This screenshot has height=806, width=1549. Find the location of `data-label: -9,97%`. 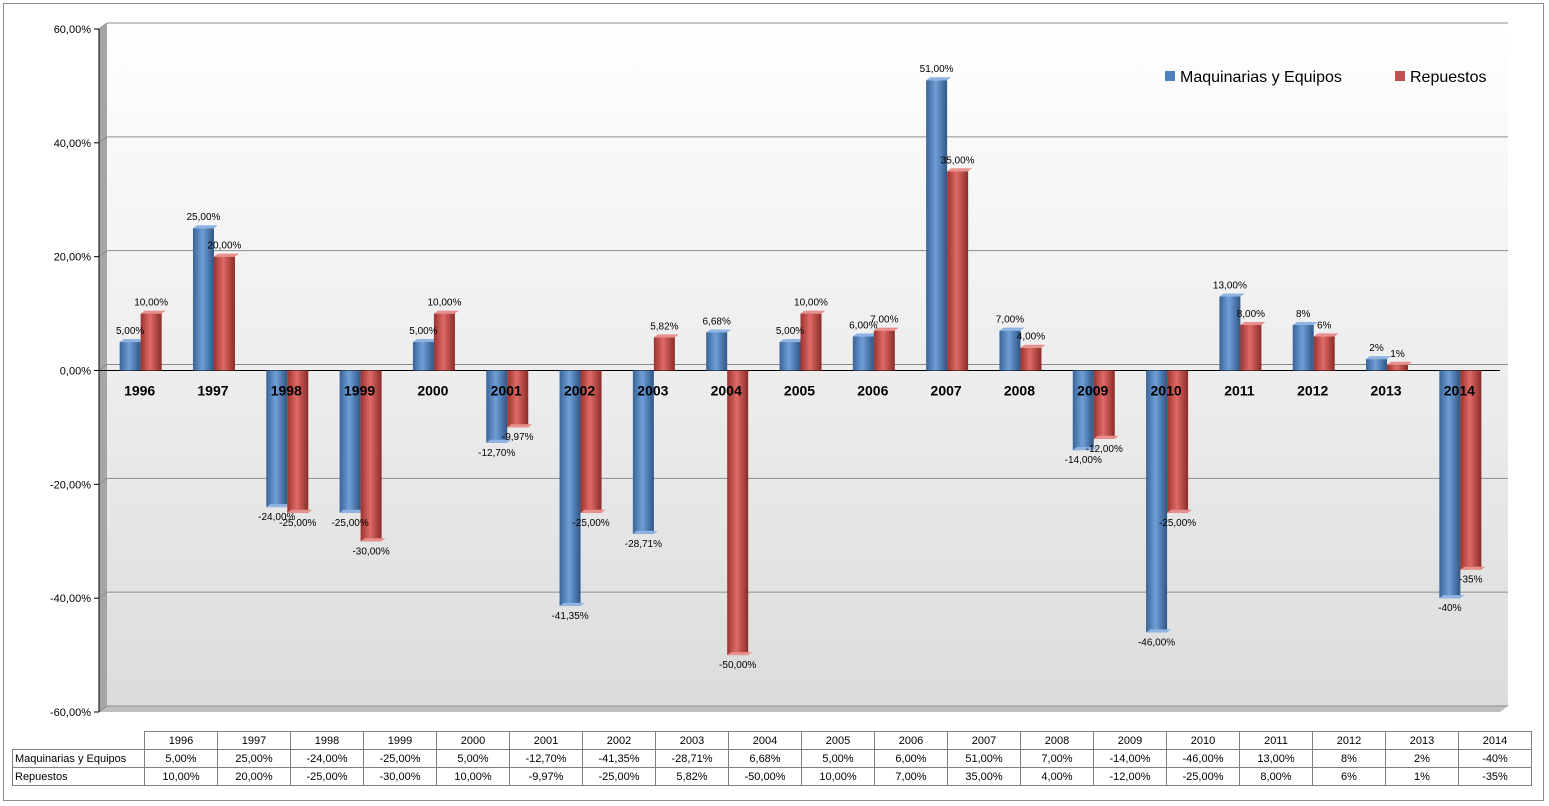

data-label: -9,97% is located at coordinates (518, 437).